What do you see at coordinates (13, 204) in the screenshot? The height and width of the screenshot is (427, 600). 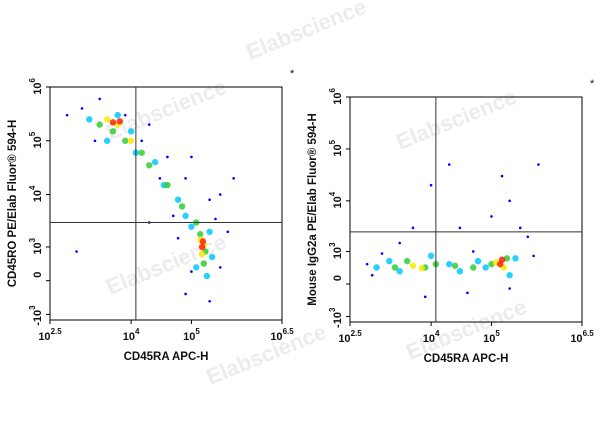 I see `y-axis-label: CD45RO PE/Elab Fluor® 594-H` at bounding box center [13, 204].